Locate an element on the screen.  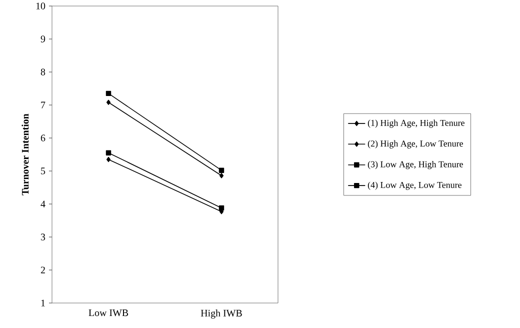
y-tick-label: 3 is located at coordinates (43, 237).